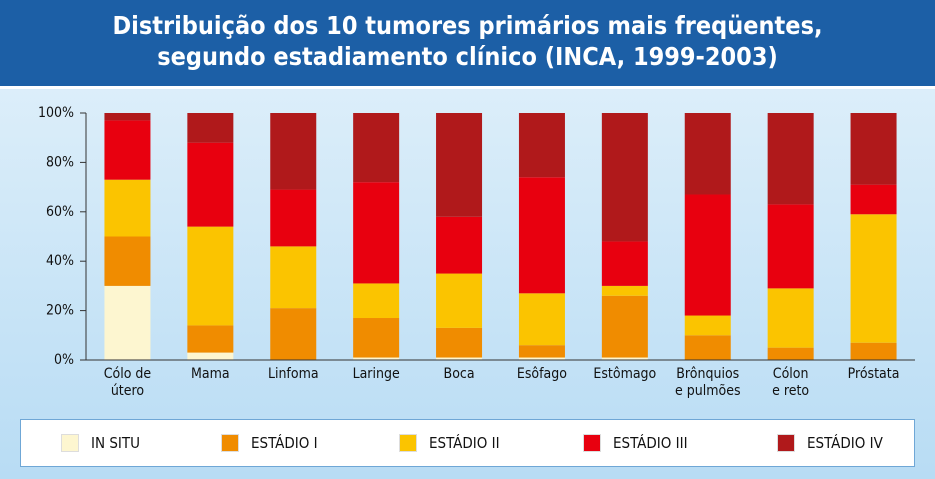  What do you see at coordinates (284, 443) in the screenshot?
I see `legend-label: ESTÁDIO I` at bounding box center [284, 443].